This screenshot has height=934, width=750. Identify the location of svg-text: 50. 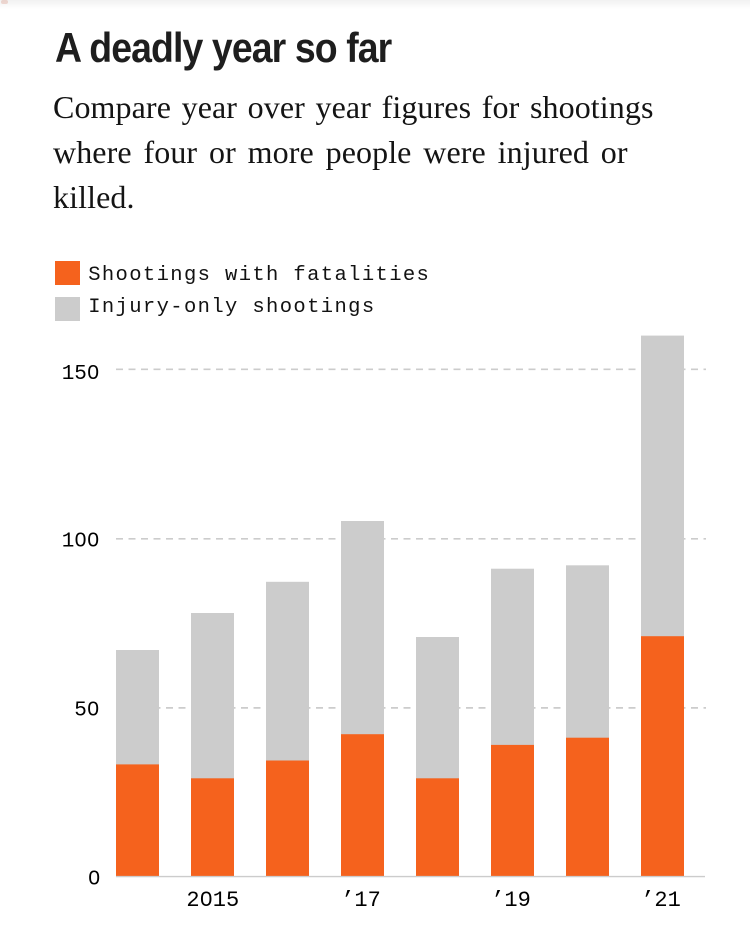
(86, 710).